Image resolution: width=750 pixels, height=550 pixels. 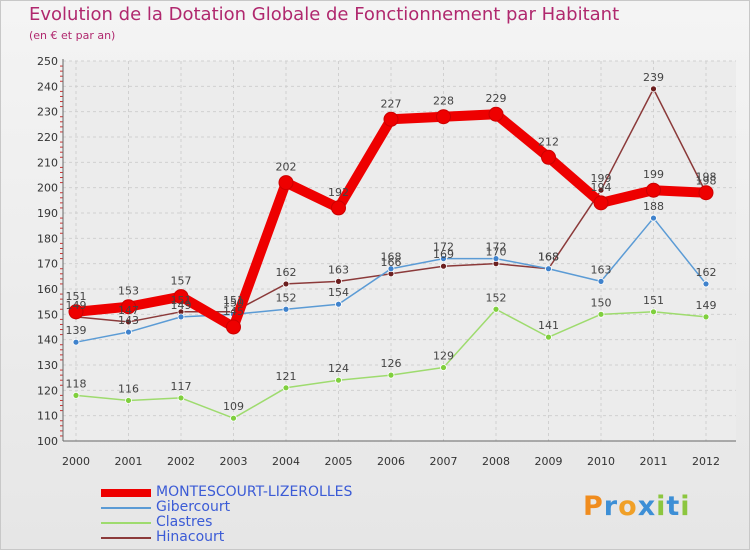 I want to click on data-label-clastres: 150, so click(x=601, y=302).